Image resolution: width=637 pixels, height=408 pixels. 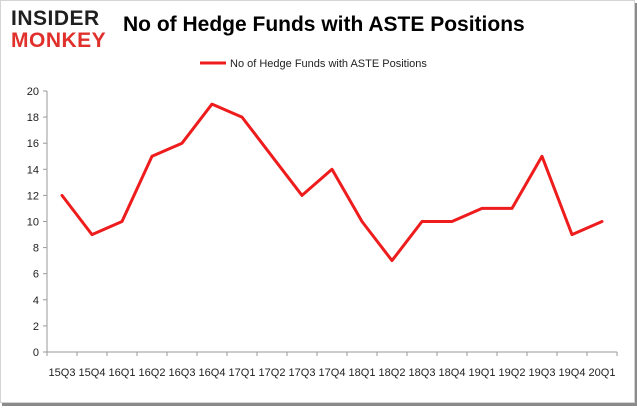 I want to click on x-tick-label: 20Q1, so click(x=602, y=373).